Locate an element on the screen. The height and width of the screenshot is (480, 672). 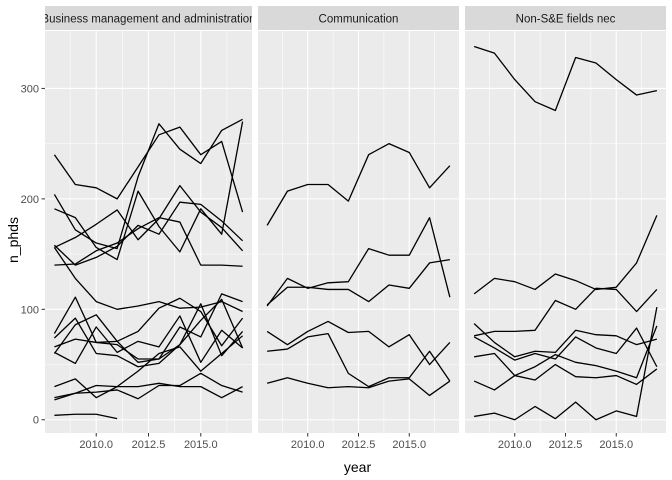
y-tick-label: 100 is located at coordinates (30, 310).